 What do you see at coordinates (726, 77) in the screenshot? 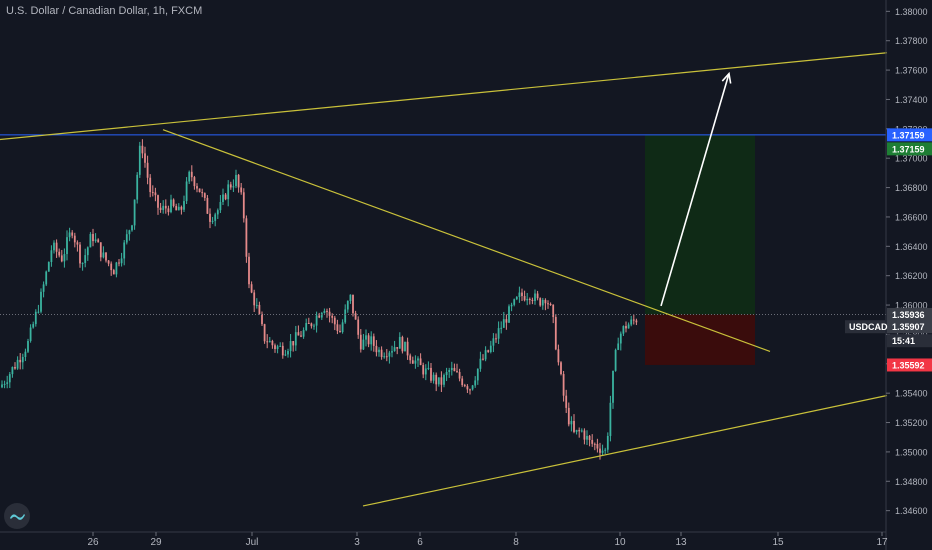
I see `arrow-head` at bounding box center [726, 77].